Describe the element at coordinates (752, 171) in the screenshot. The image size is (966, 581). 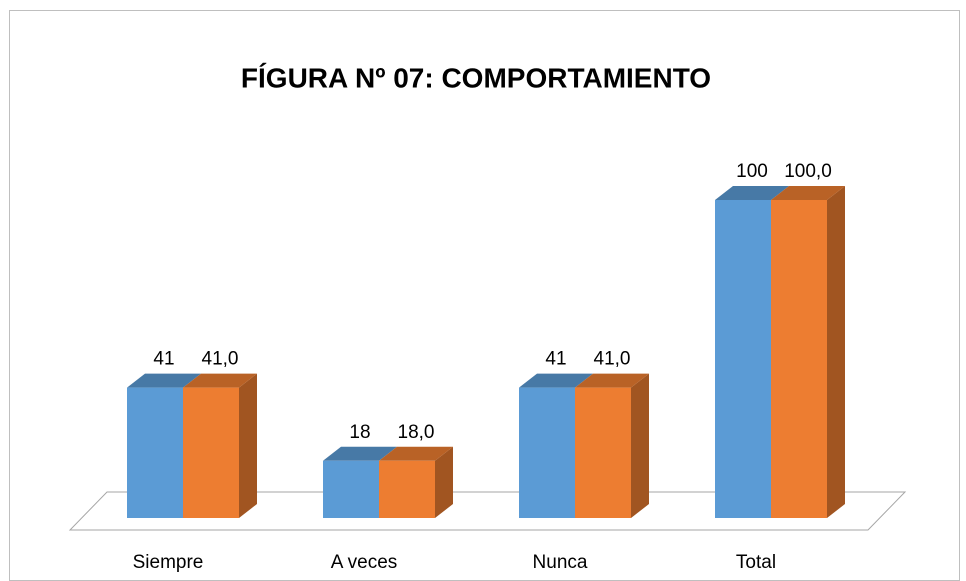
I see `data-label: 100` at that location.